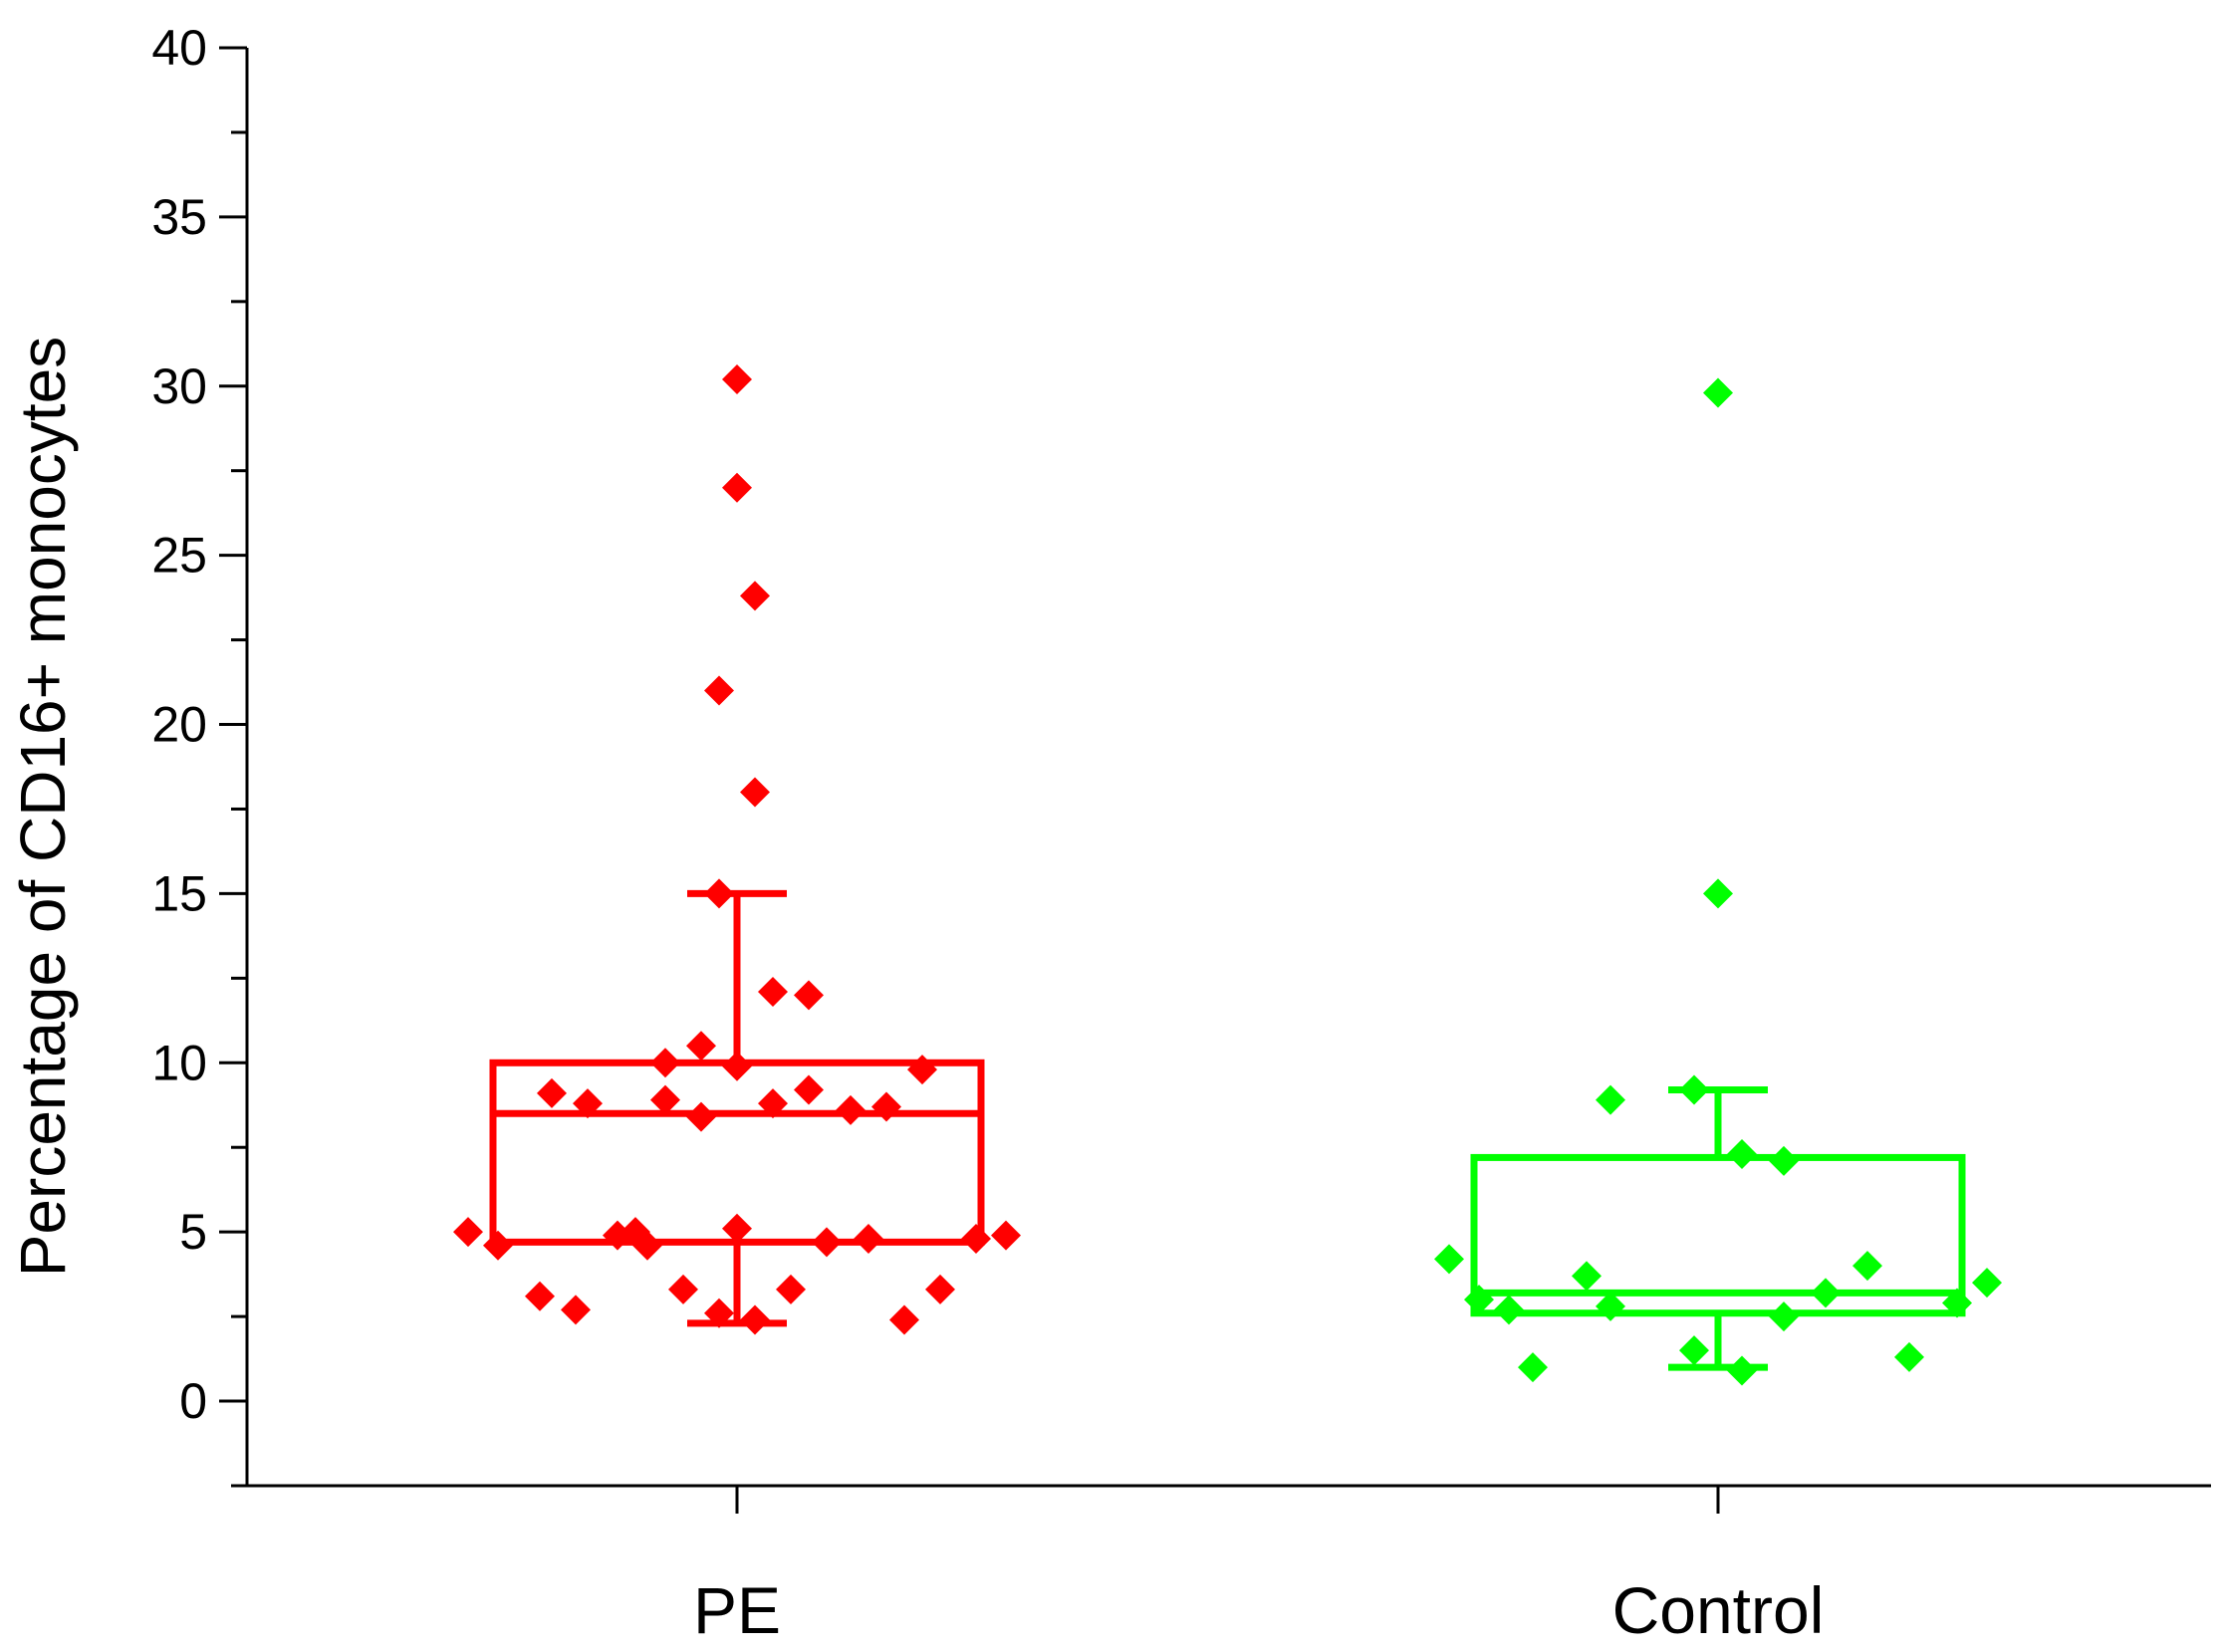  Describe the element at coordinates (737, 1108) in the screenshot. I see `box-pe` at that location.